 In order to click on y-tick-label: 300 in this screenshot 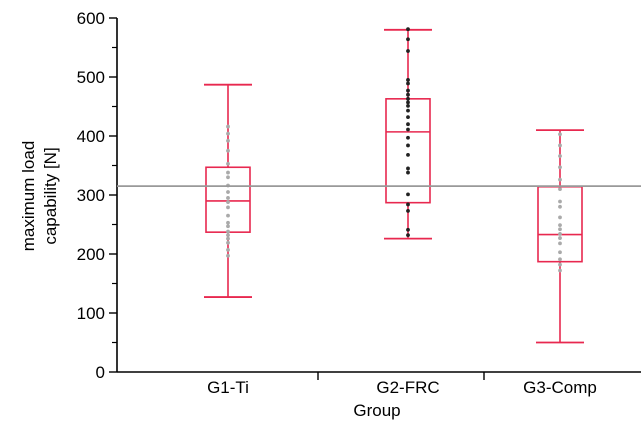, I will do `click(91, 195)`.